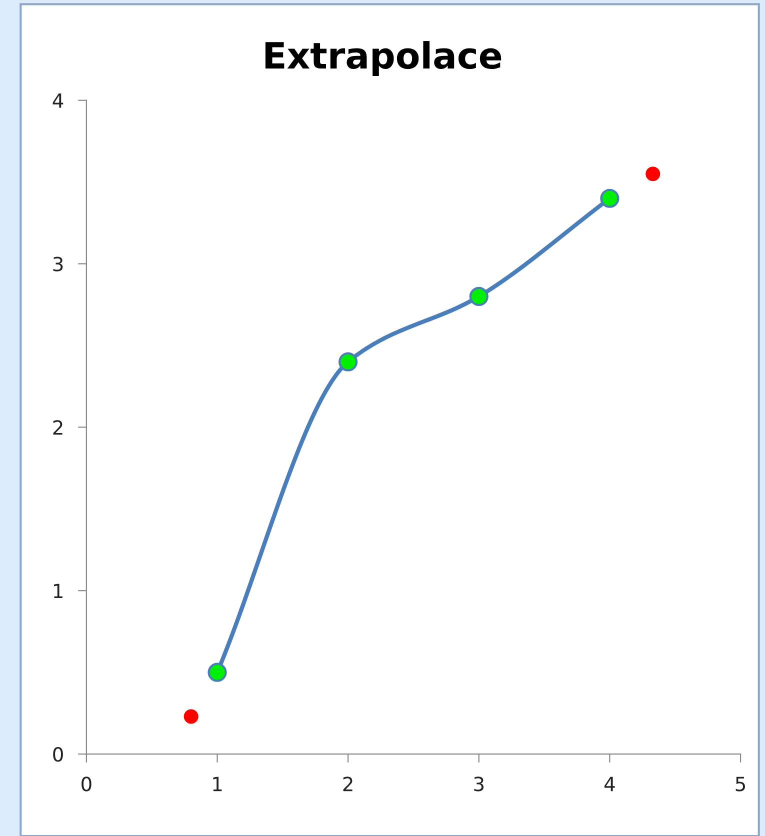 The height and width of the screenshot is (836, 765). Describe the element at coordinates (609, 784) in the screenshot. I see `x-tick-label: 4` at that location.